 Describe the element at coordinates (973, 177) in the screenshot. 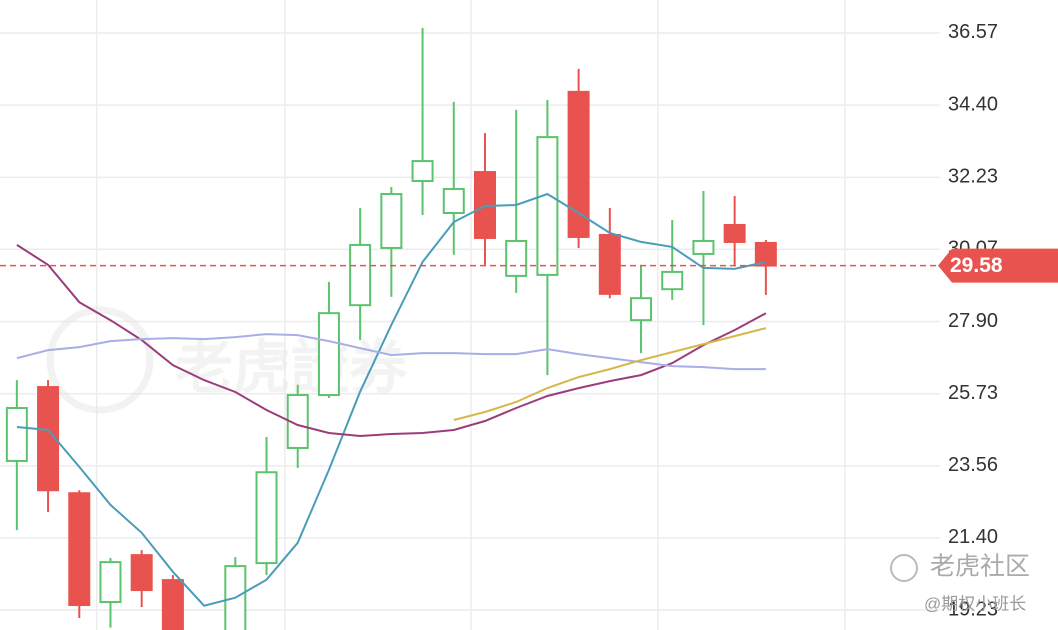

I see `y-tick-label: 32.23` at that location.